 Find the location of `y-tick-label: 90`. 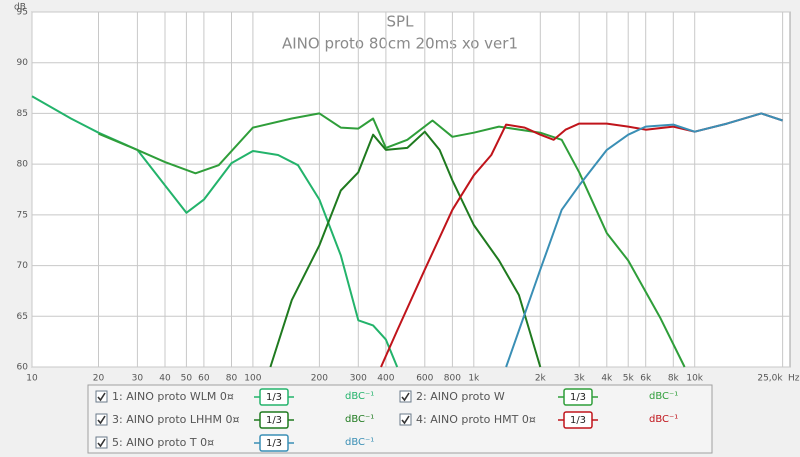

y-tick-label: 90 is located at coordinates (23, 63).